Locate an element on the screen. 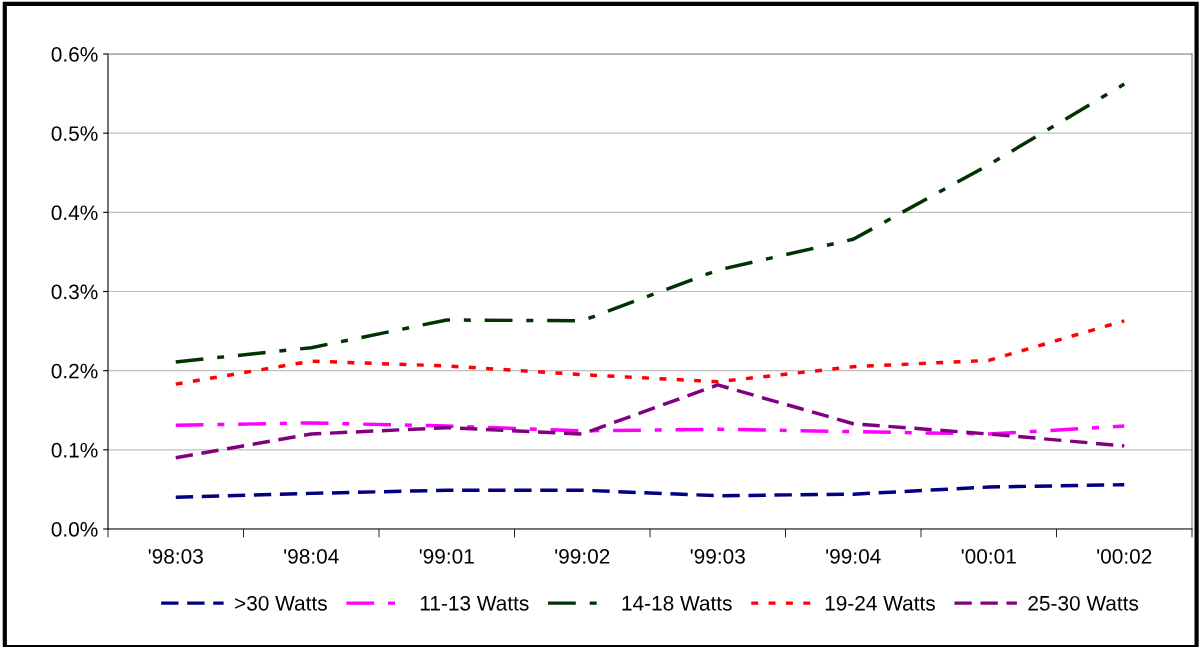 This screenshot has height=647, width=1199. y-tick-label: 0.1% is located at coordinates (74, 450).